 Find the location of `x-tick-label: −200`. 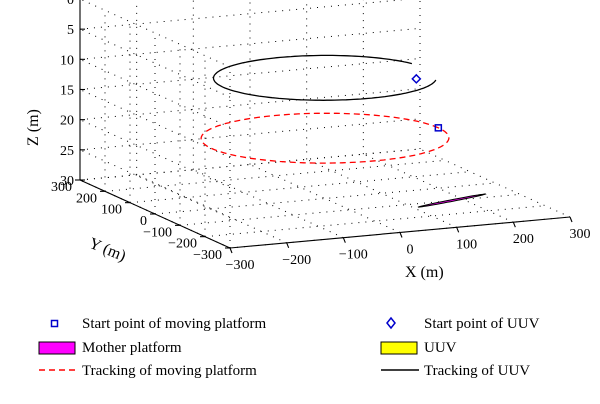

x-tick-label: −200 is located at coordinates (296, 260).